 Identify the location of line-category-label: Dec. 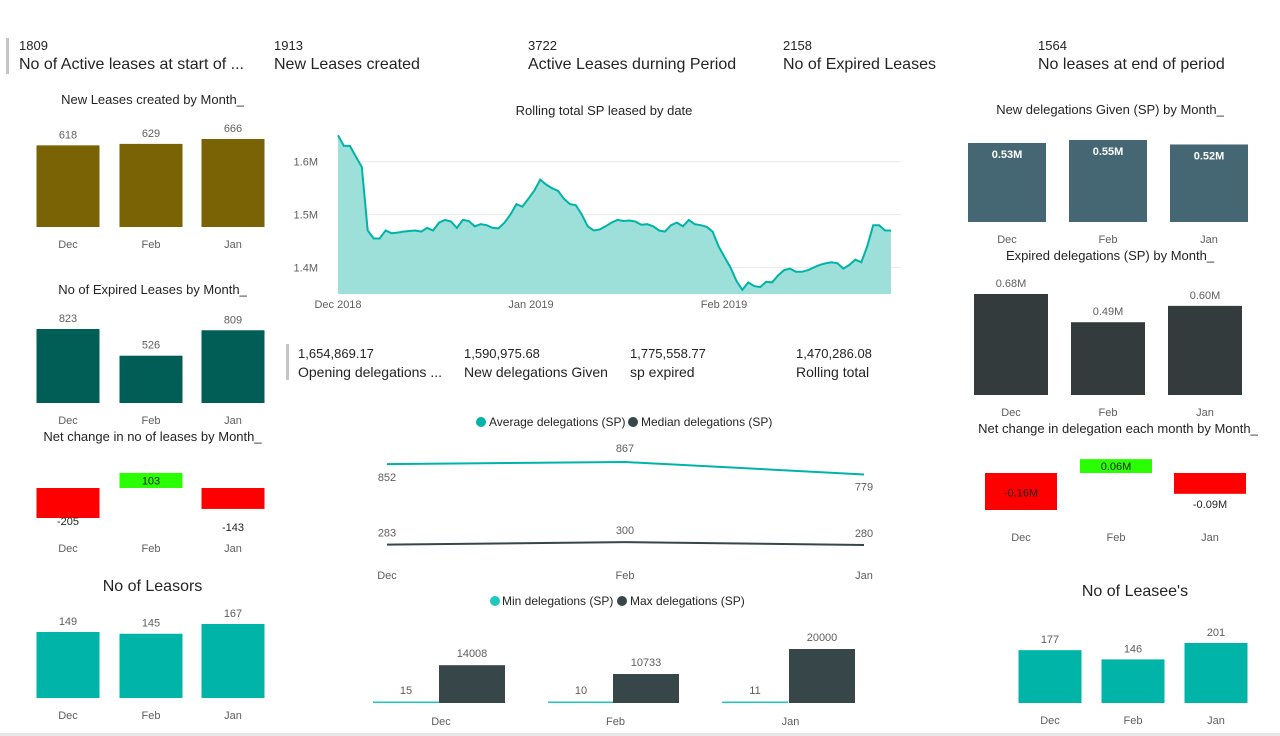
(387, 576).